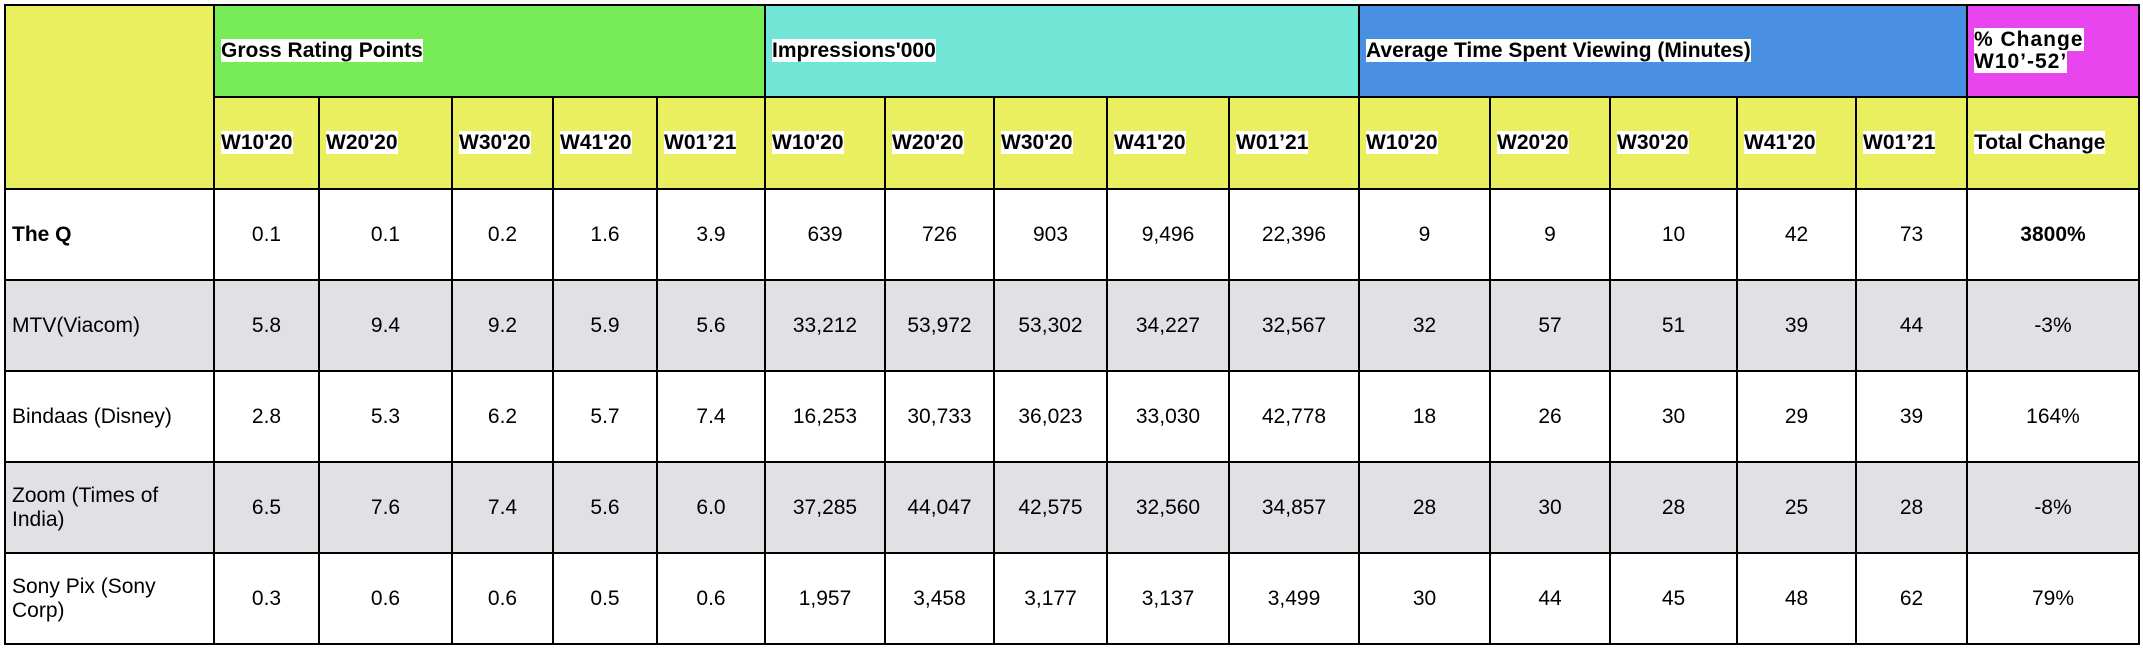  What do you see at coordinates (1294, 234) in the screenshot?
I see `cell: 22,396` at bounding box center [1294, 234].